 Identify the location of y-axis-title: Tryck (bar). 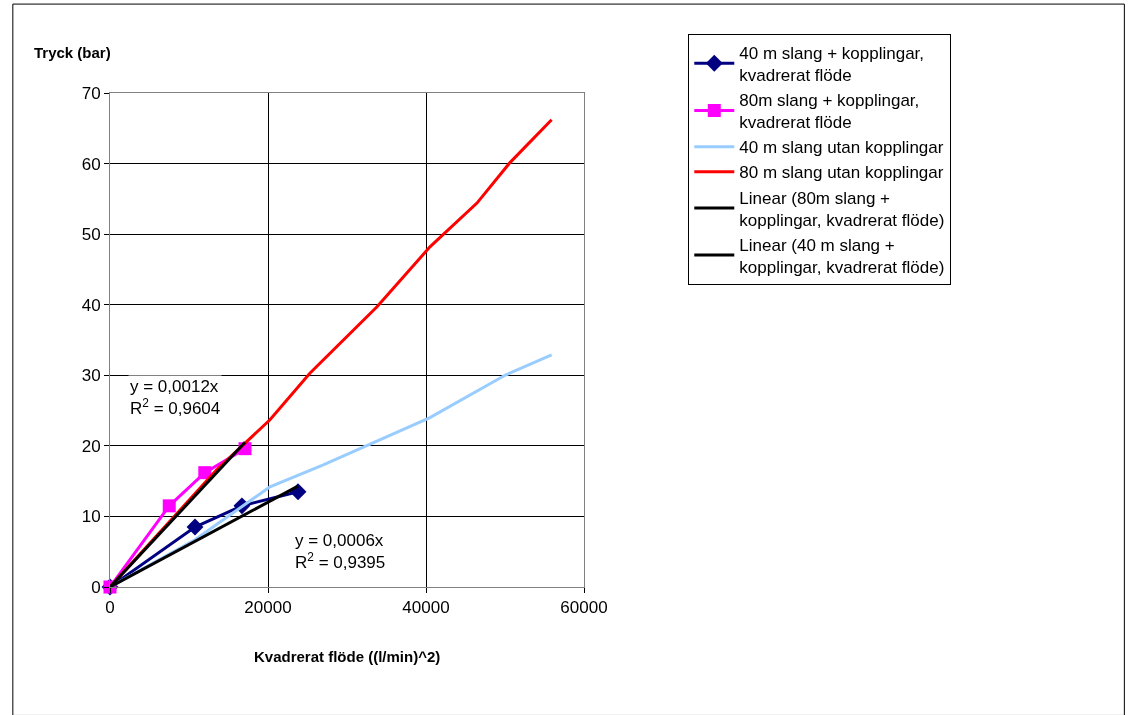
(72, 52).